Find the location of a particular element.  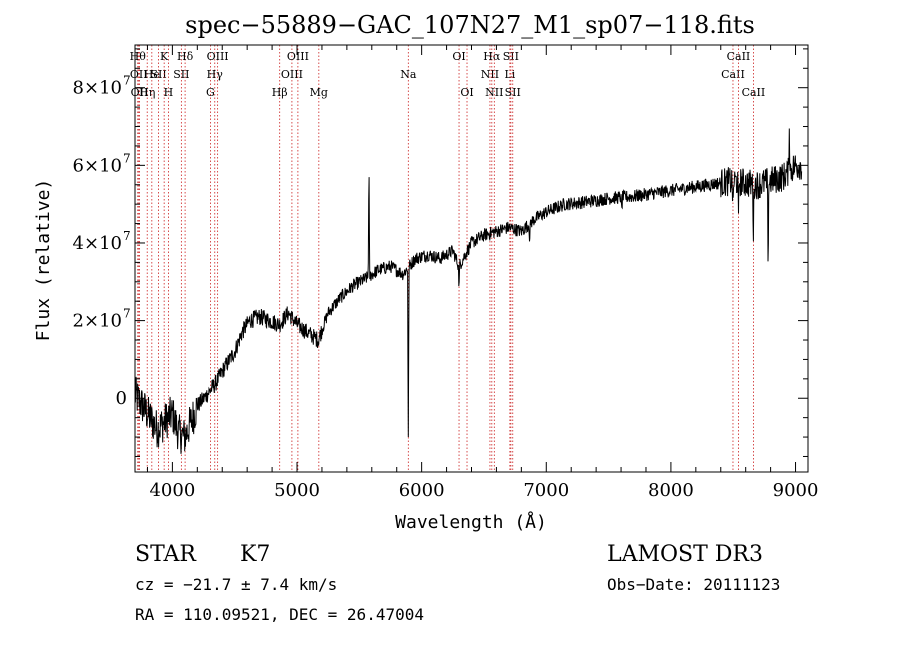

y-tick-exponent-2: 7 is located at coordinates (127, 236).